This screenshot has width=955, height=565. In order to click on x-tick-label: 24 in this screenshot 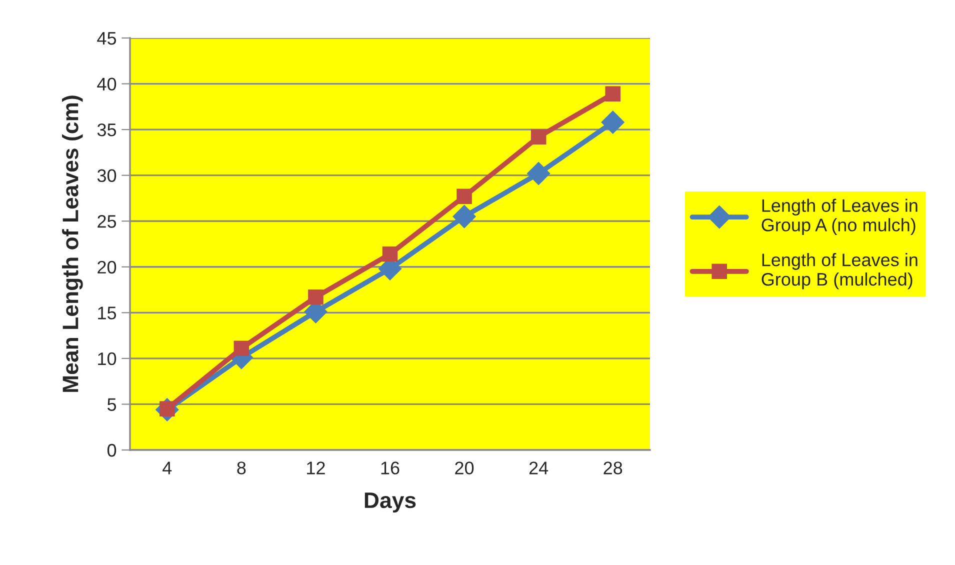, I will do `click(538, 468)`.